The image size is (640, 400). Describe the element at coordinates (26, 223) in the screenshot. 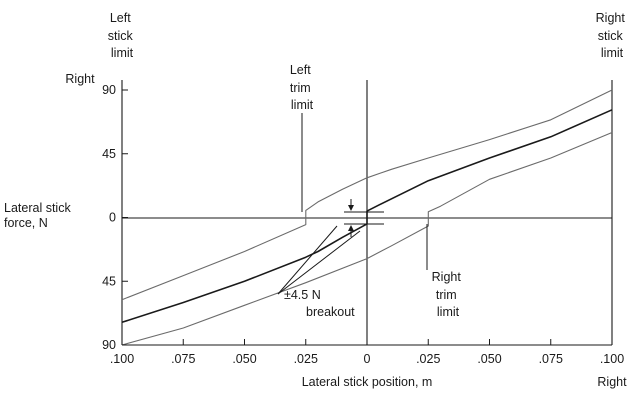

I see `y-axis-label-line-2: force, N` at that location.